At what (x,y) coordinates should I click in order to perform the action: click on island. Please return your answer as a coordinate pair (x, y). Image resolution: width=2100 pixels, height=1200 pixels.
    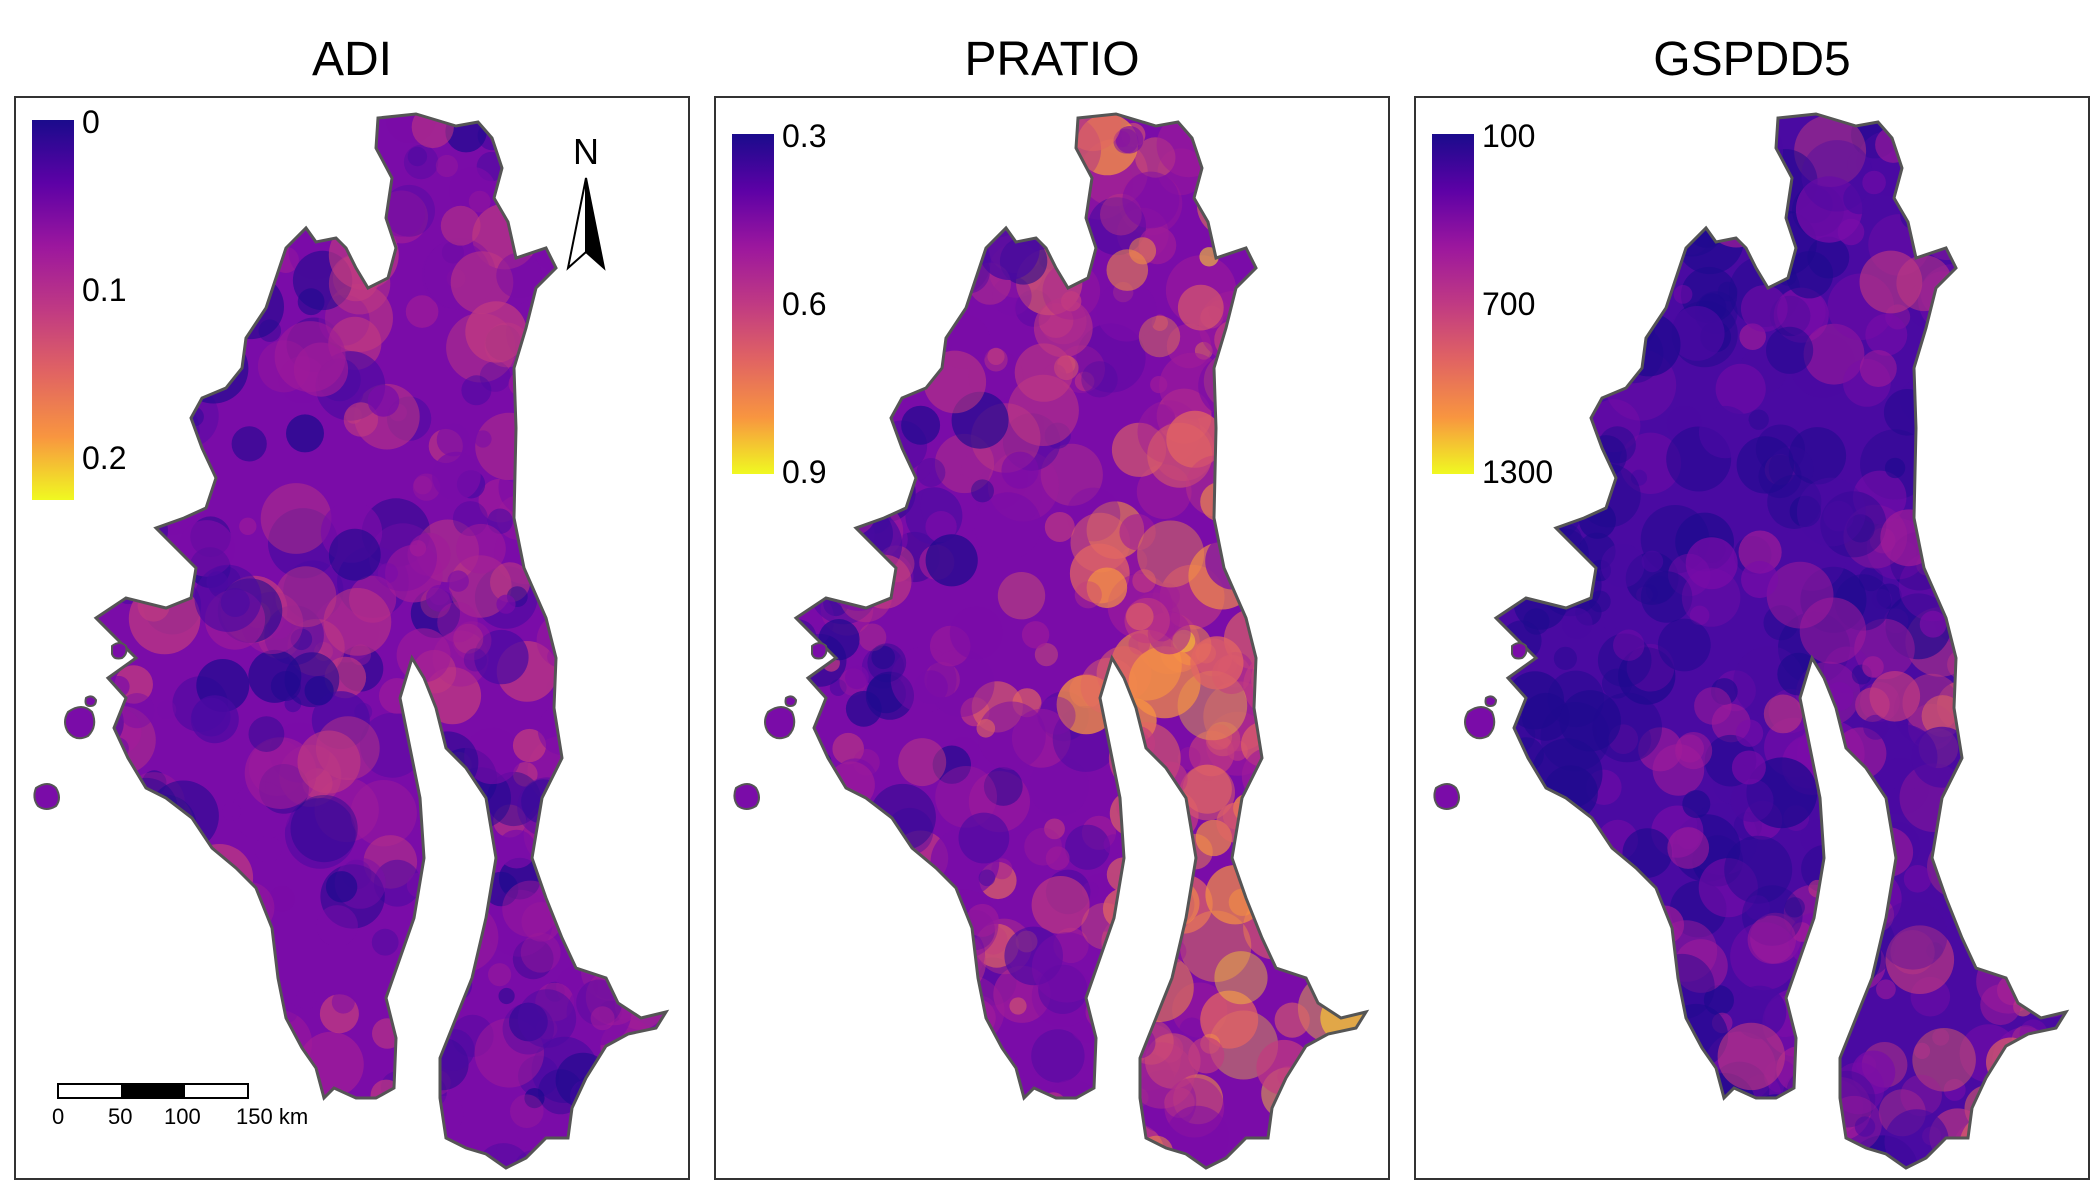
    Looking at the image, I should click on (791, 701).